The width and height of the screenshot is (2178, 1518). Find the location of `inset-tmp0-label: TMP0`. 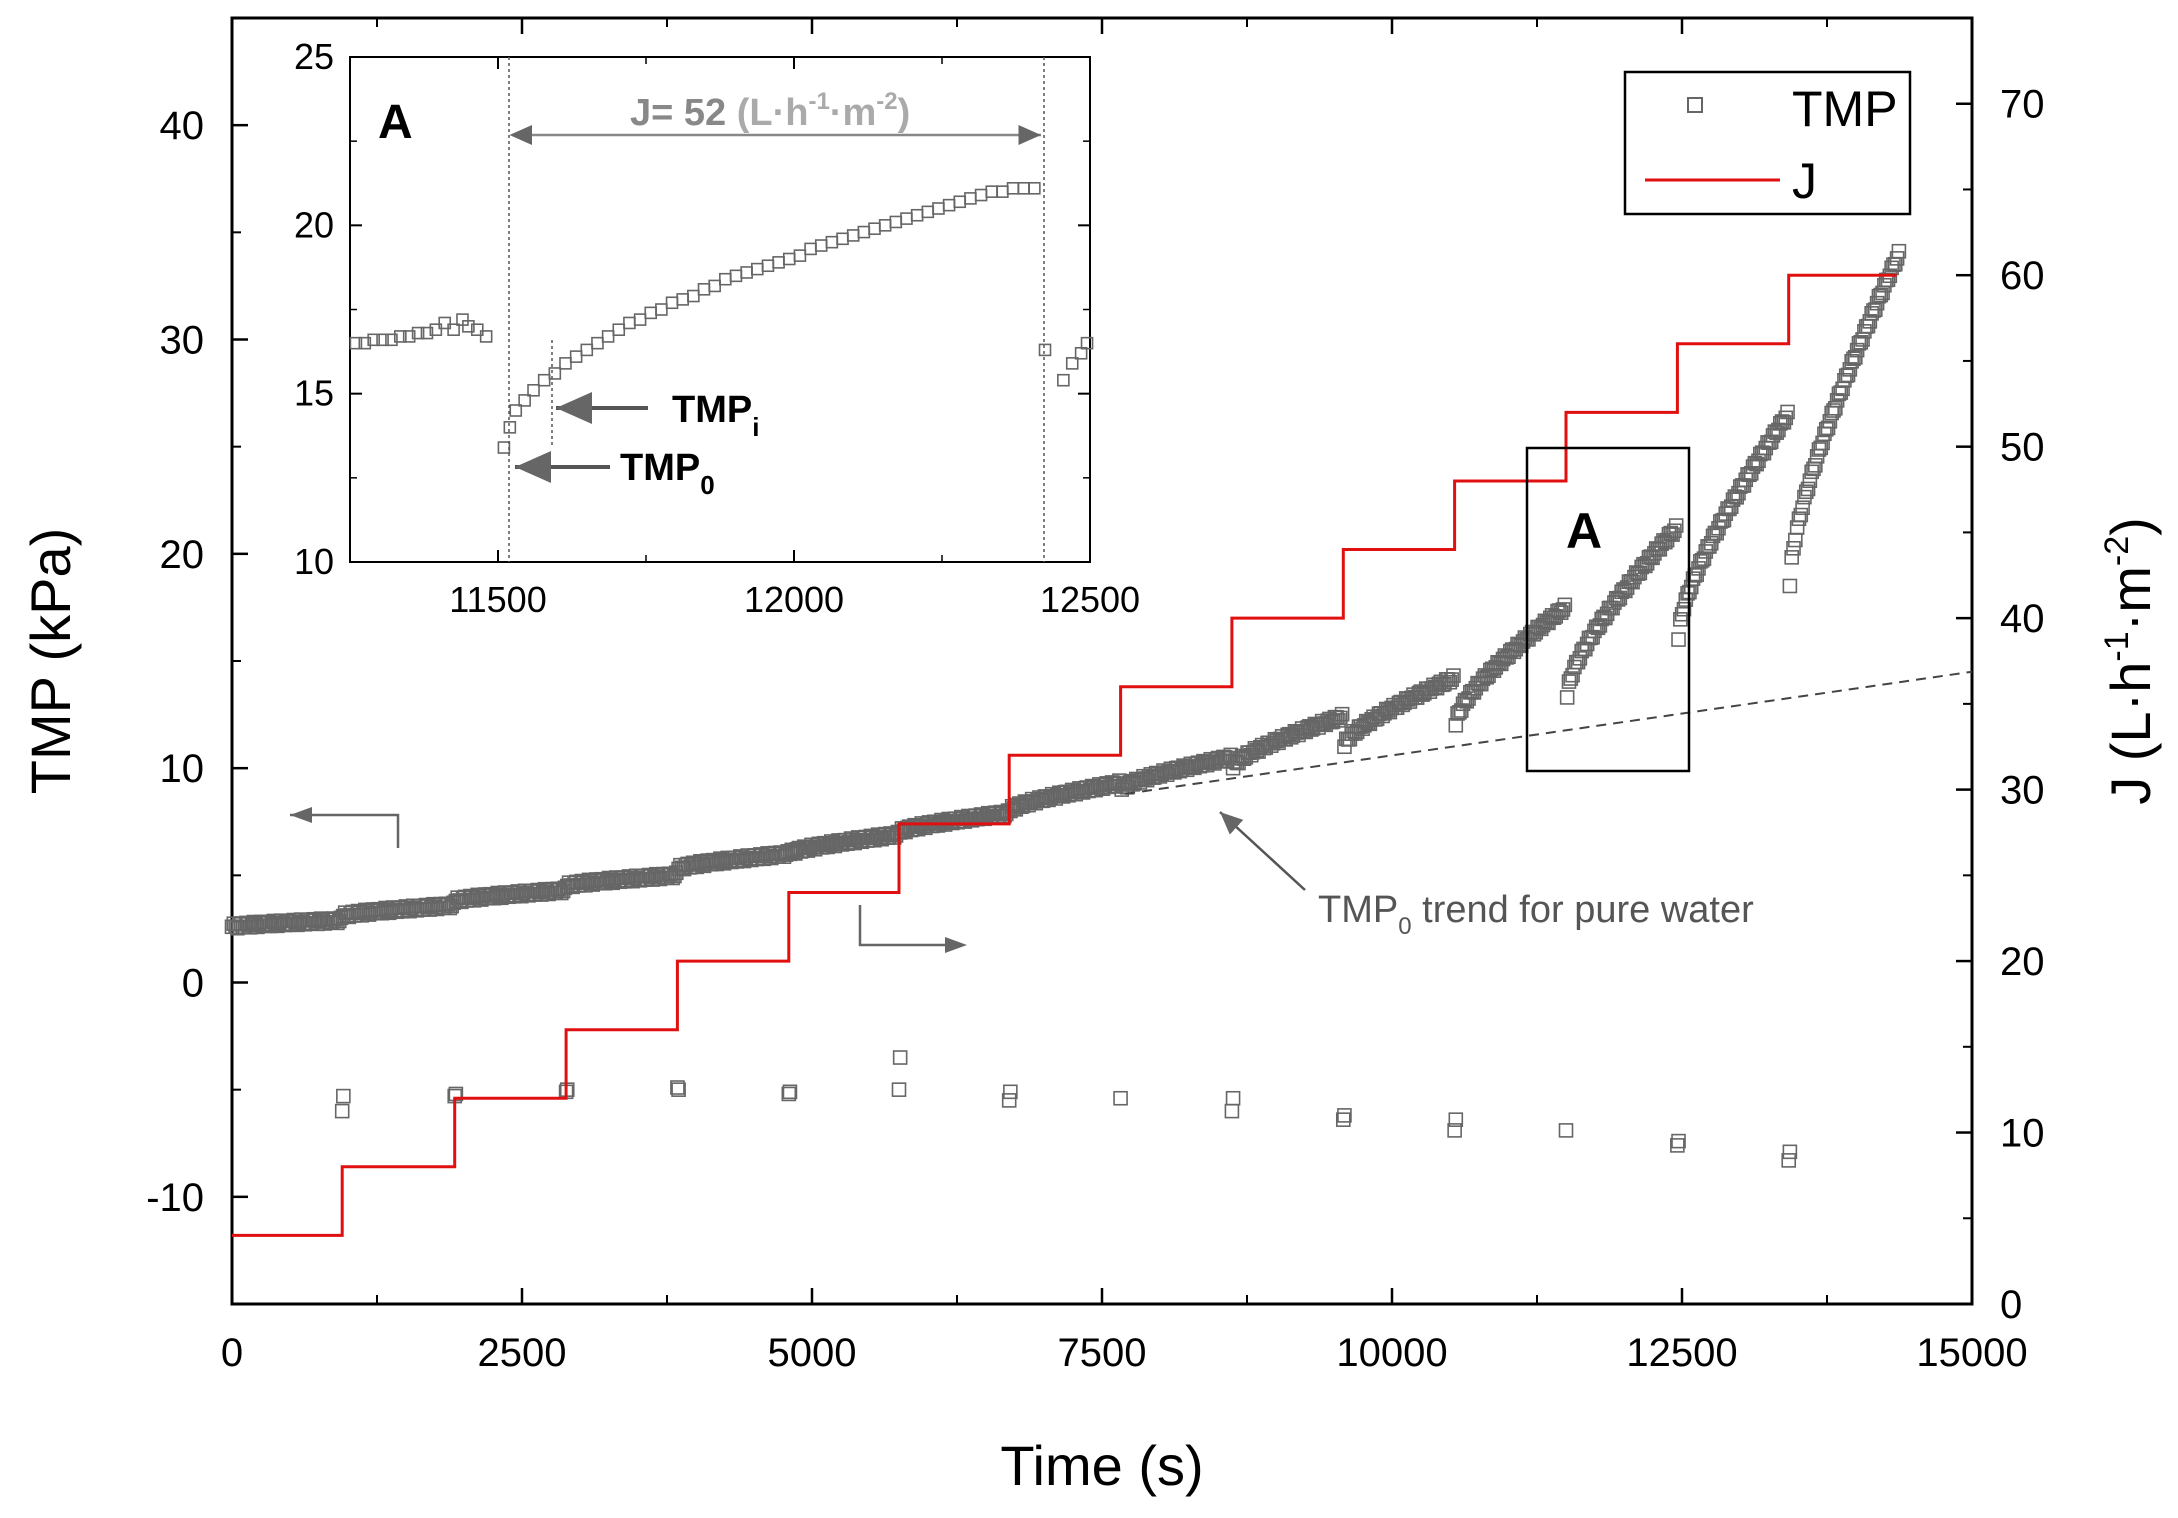

inset-tmp0-label: TMP0 is located at coordinates (667, 473).